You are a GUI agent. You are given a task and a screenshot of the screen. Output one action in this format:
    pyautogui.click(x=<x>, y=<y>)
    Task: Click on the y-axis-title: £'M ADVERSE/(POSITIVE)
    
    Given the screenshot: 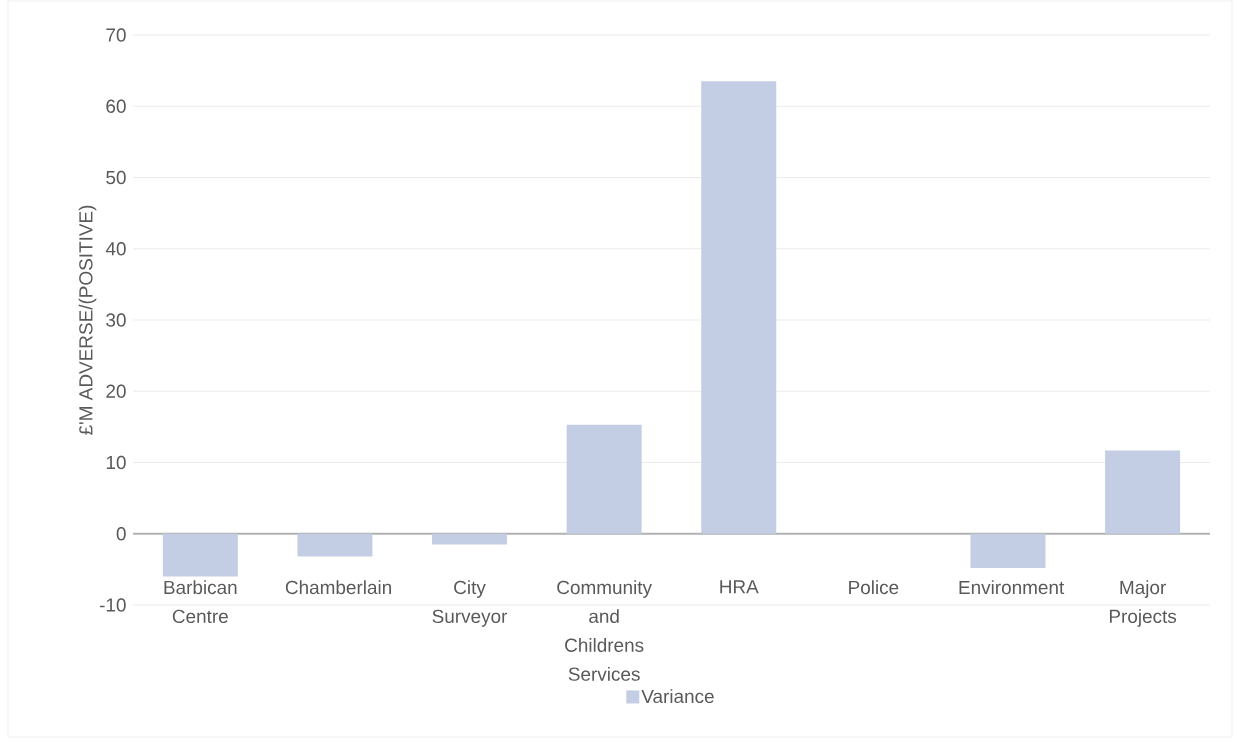 What is the action you would take?
    pyautogui.click(x=87, y=320)
    